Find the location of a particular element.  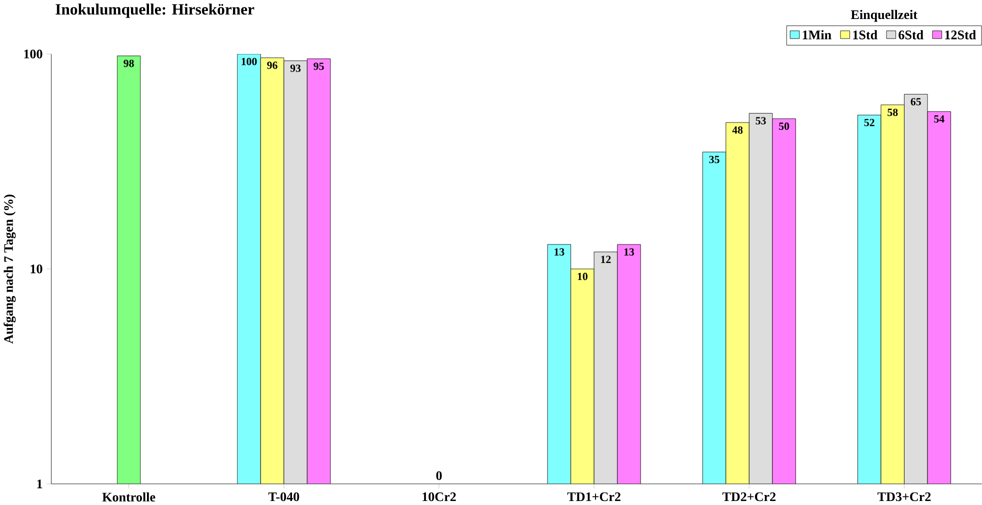

y-tick-label: 100 is located at coordinates (33, 53).